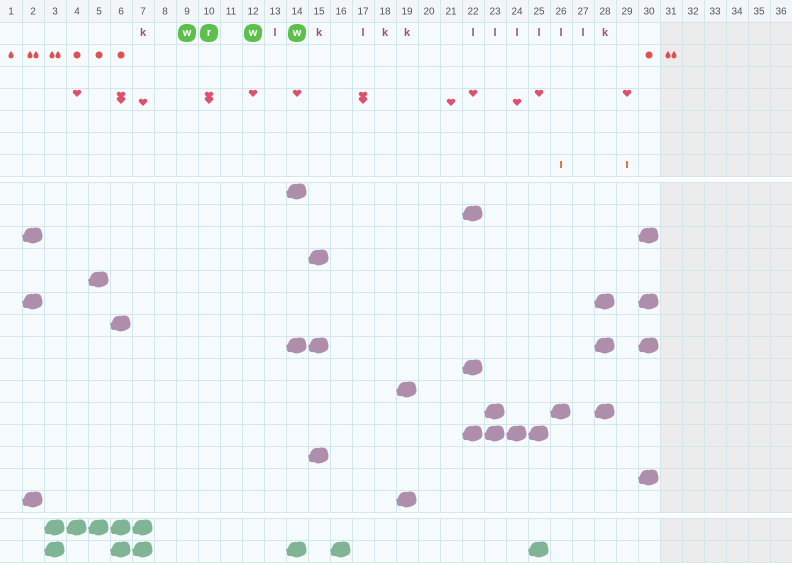 The height and width of the screenshot is (563, 792). What do you see at coordinates (737, 12) in the screenshot?
I see `day-label: 34` at bounding box center [737, 12].